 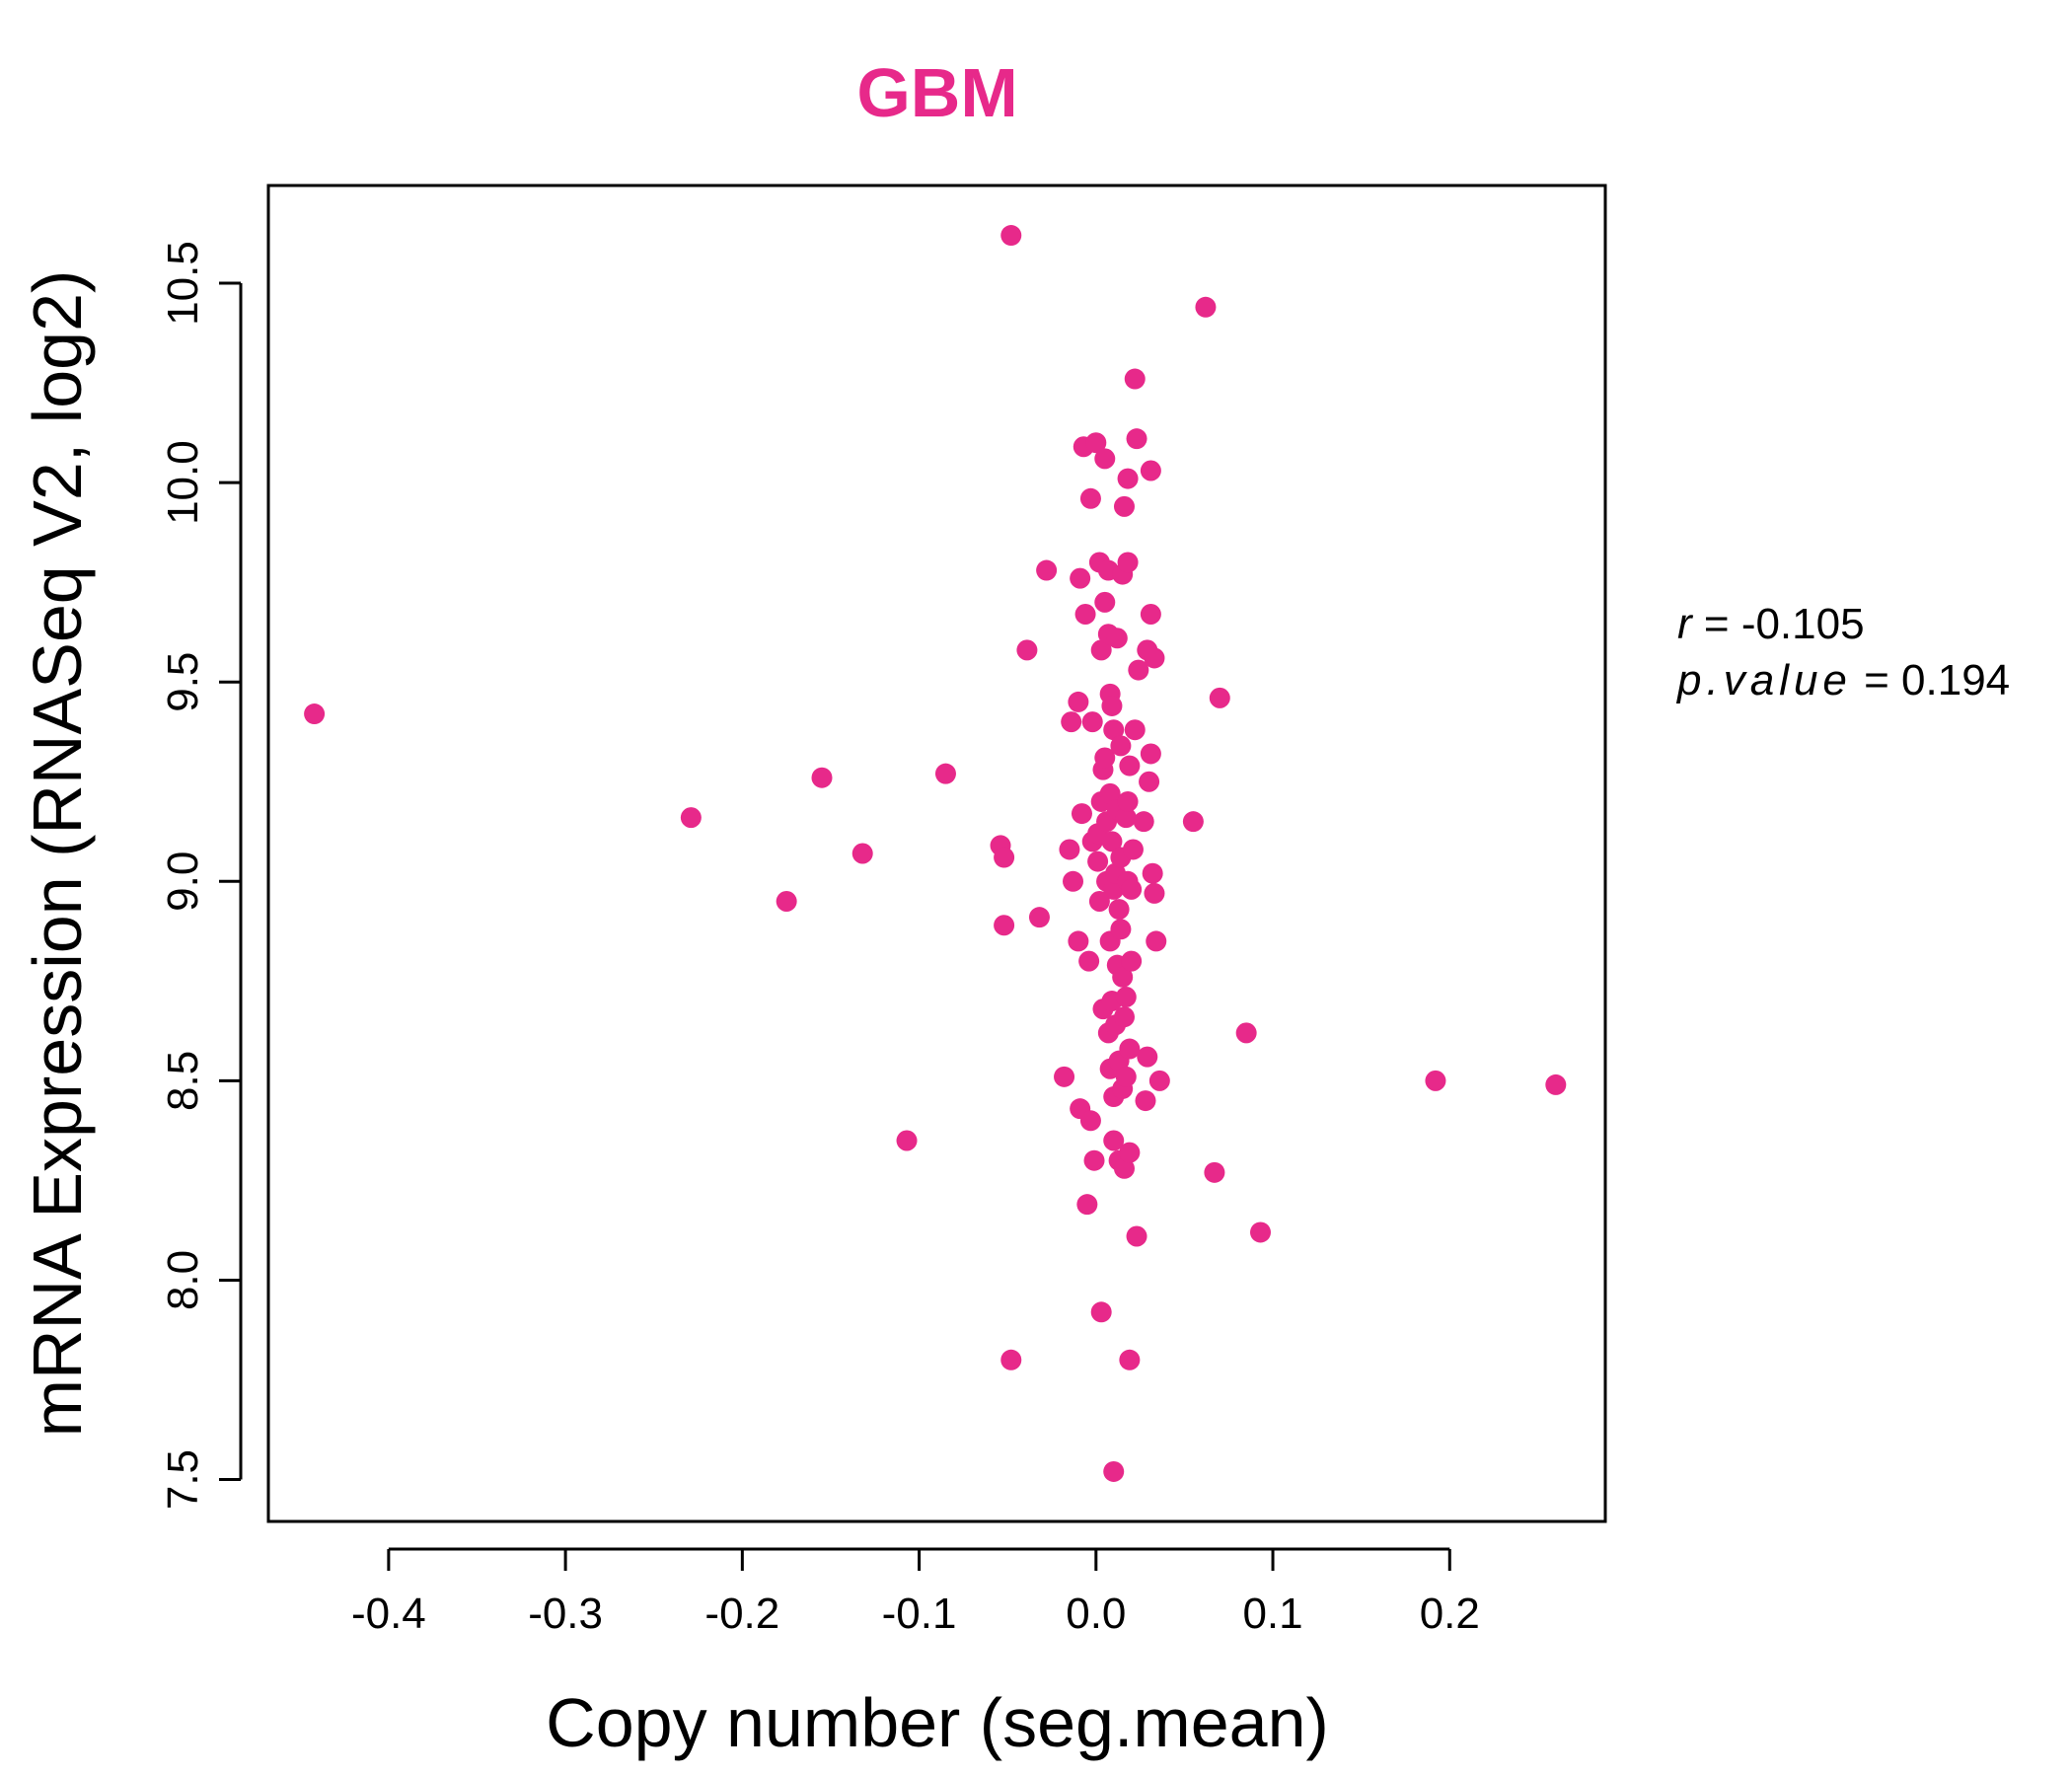 What do you see at coordinates (1450, 1614) in the screenshot?
I see `x-tick-label: 0.2` at bounding box center [1450, 1614].